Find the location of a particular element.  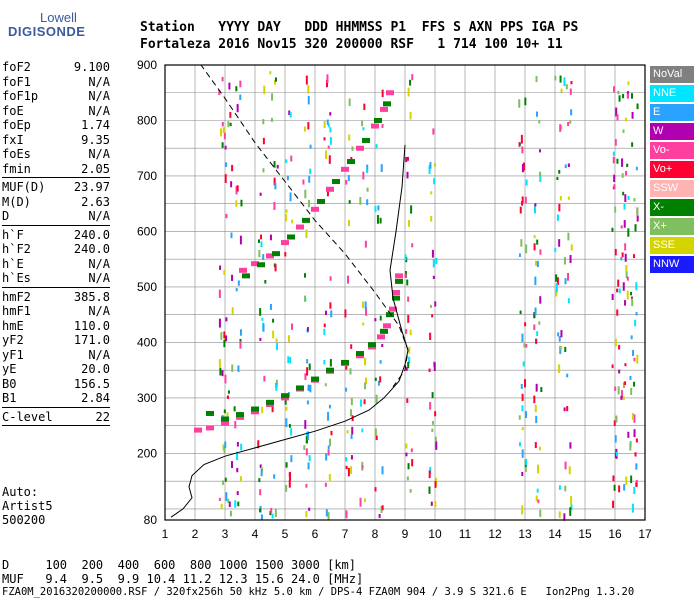

x-tick-label: 11 is located at coordinates (465, 534).